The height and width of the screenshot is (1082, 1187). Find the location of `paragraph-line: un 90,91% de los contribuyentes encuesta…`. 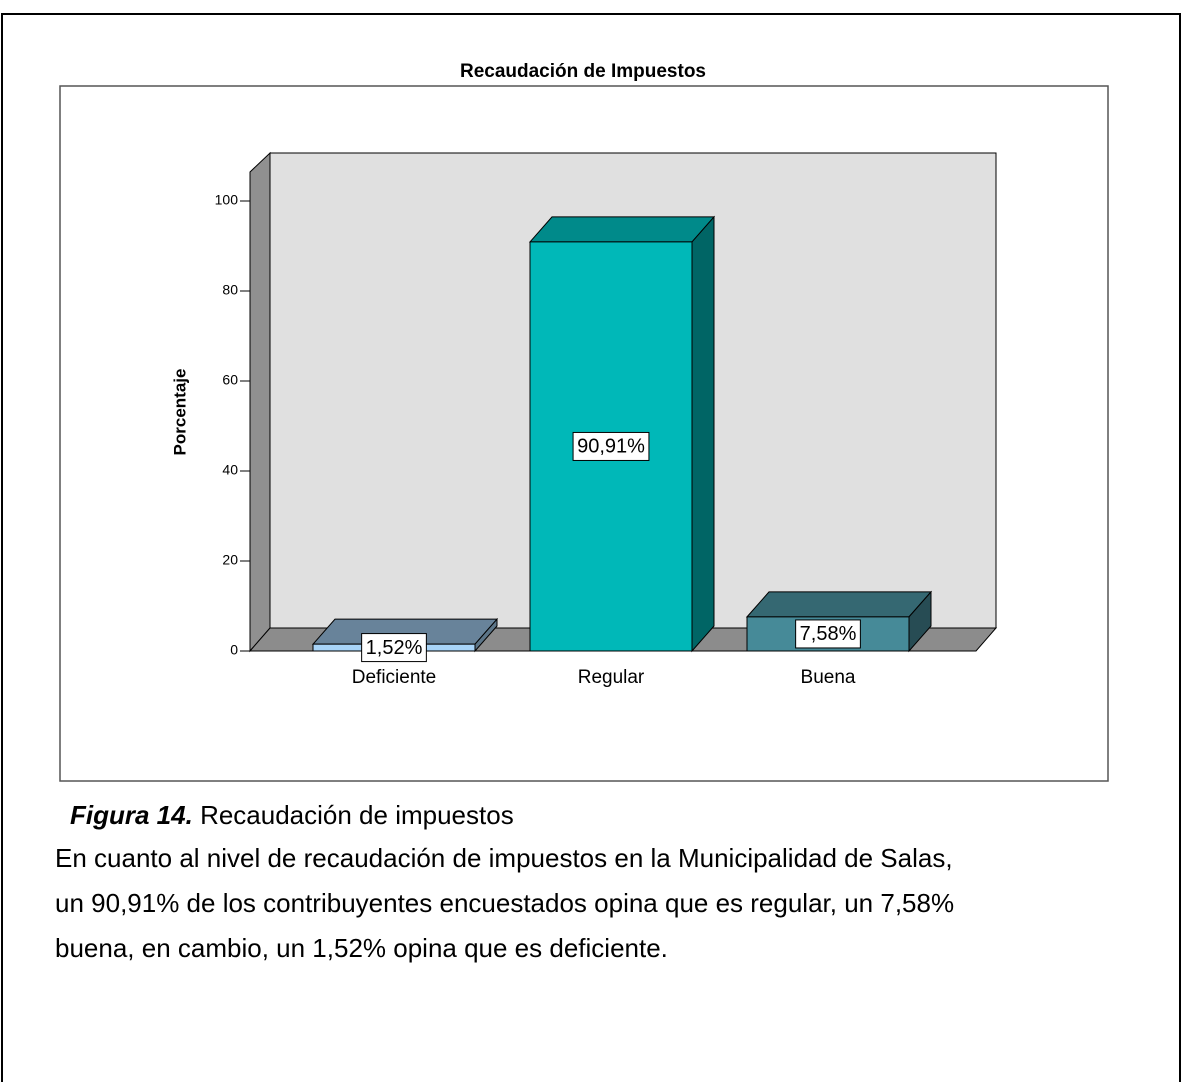

paragraph-line: un 90,91% de los contribuyentes encuesta… is located at coordinates (505, 903).